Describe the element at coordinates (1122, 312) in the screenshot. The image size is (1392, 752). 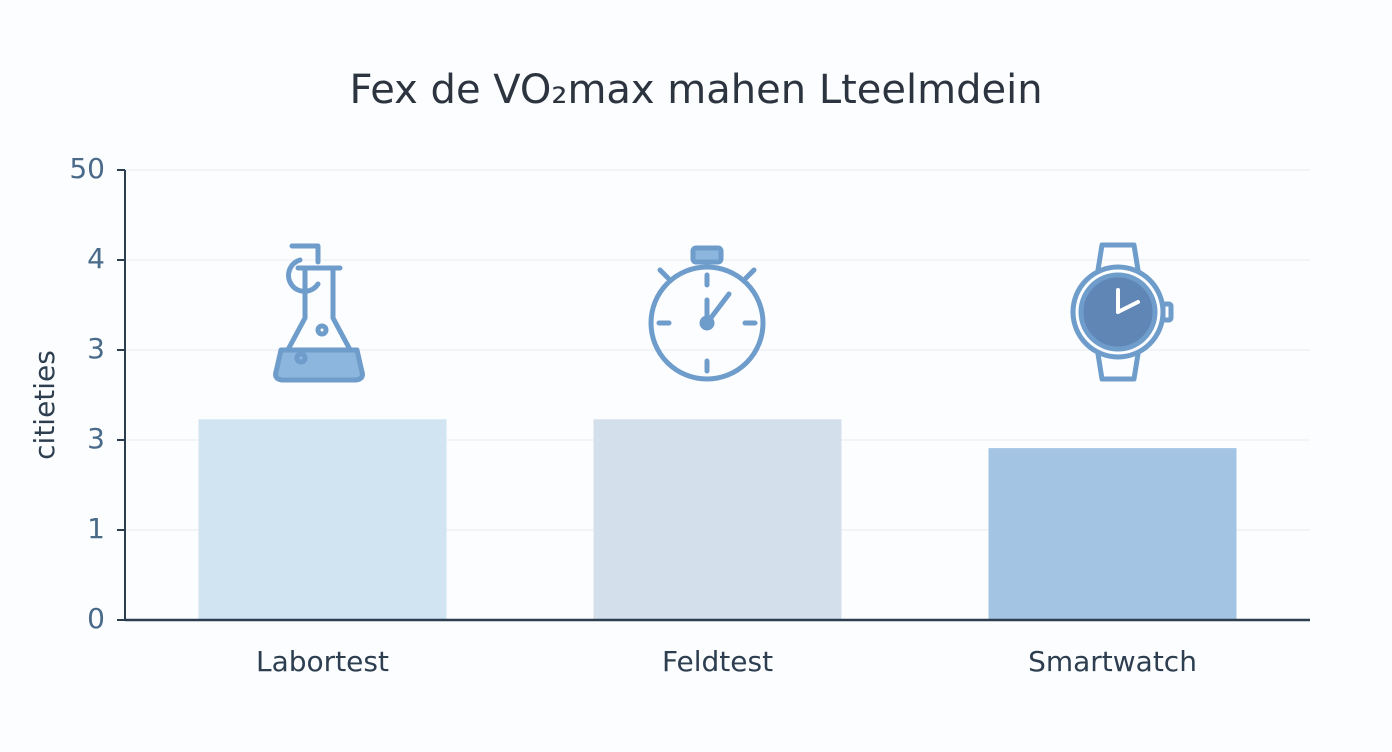
I see `watch-icon` at that location.